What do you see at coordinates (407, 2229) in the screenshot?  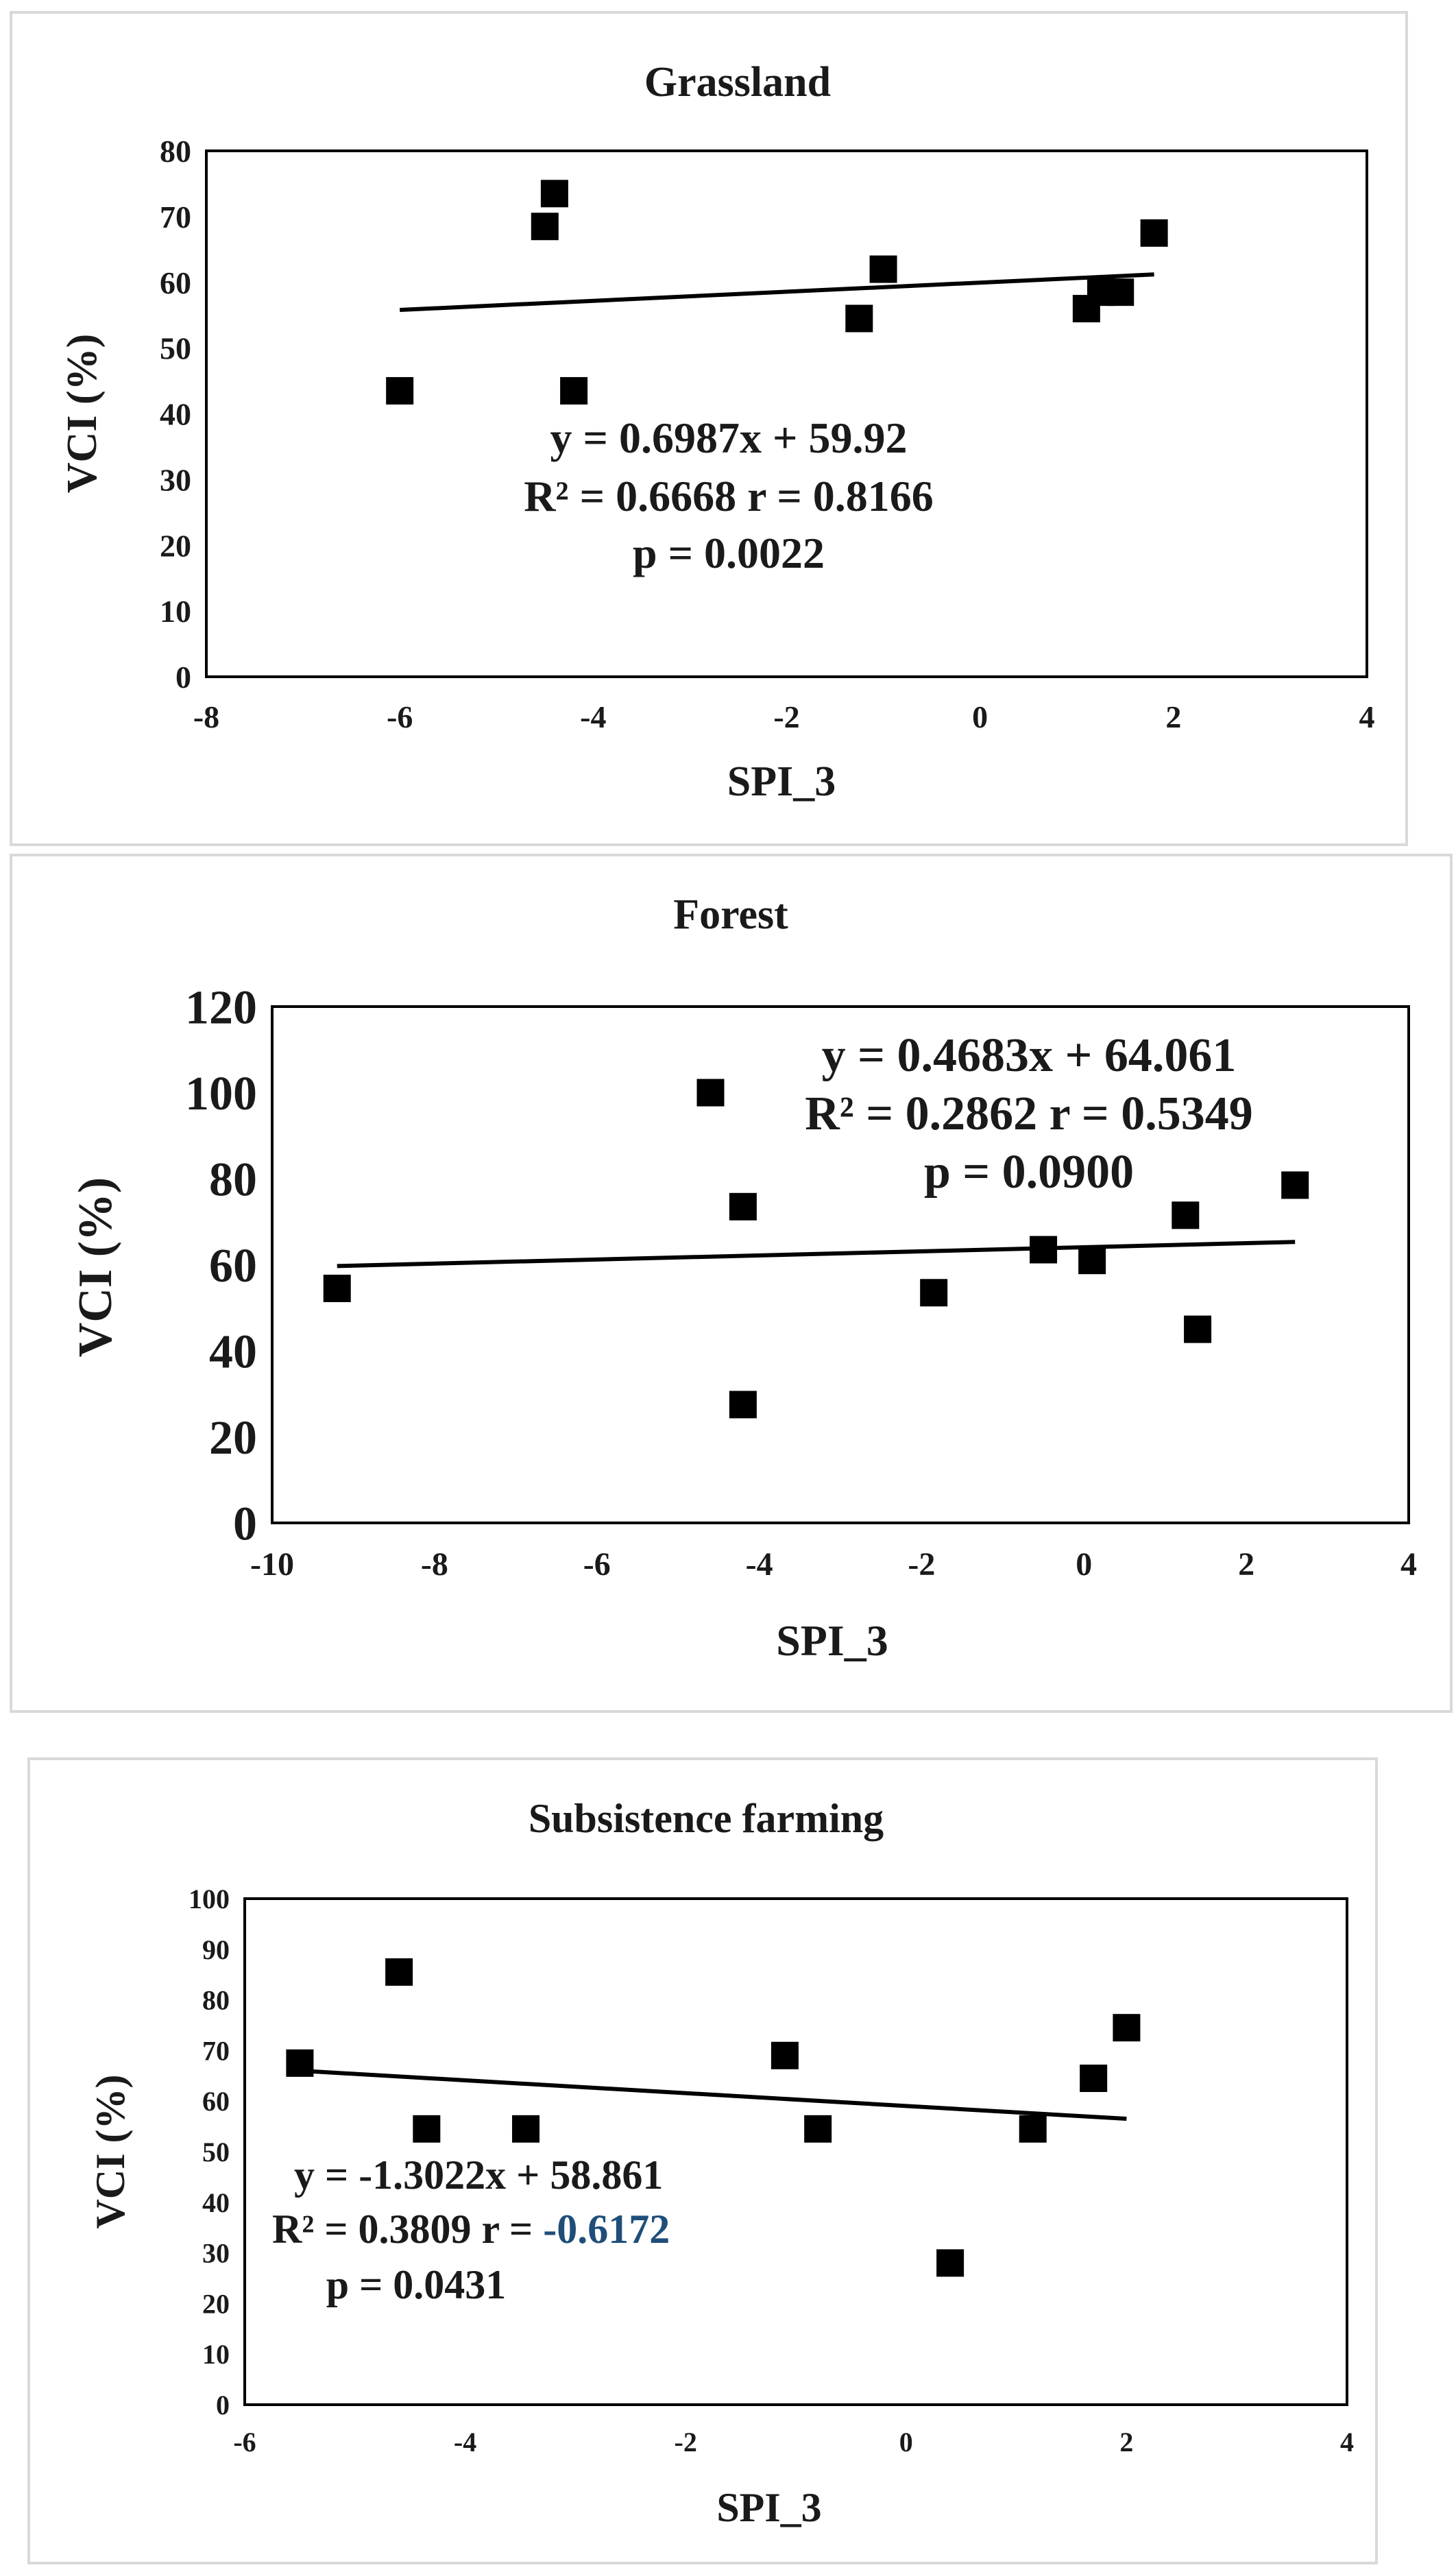 I see `r-squared-text: R² = 0.3809 r =` at bounding box center [407, 2229].